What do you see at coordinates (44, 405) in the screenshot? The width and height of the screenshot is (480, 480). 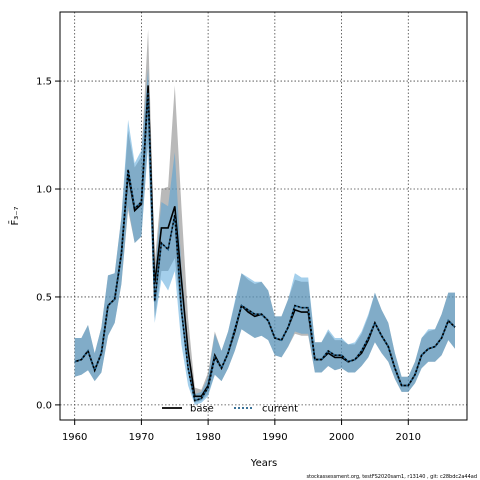 I see `y-tick-label: 0.0` at bounding box center [44, 405].